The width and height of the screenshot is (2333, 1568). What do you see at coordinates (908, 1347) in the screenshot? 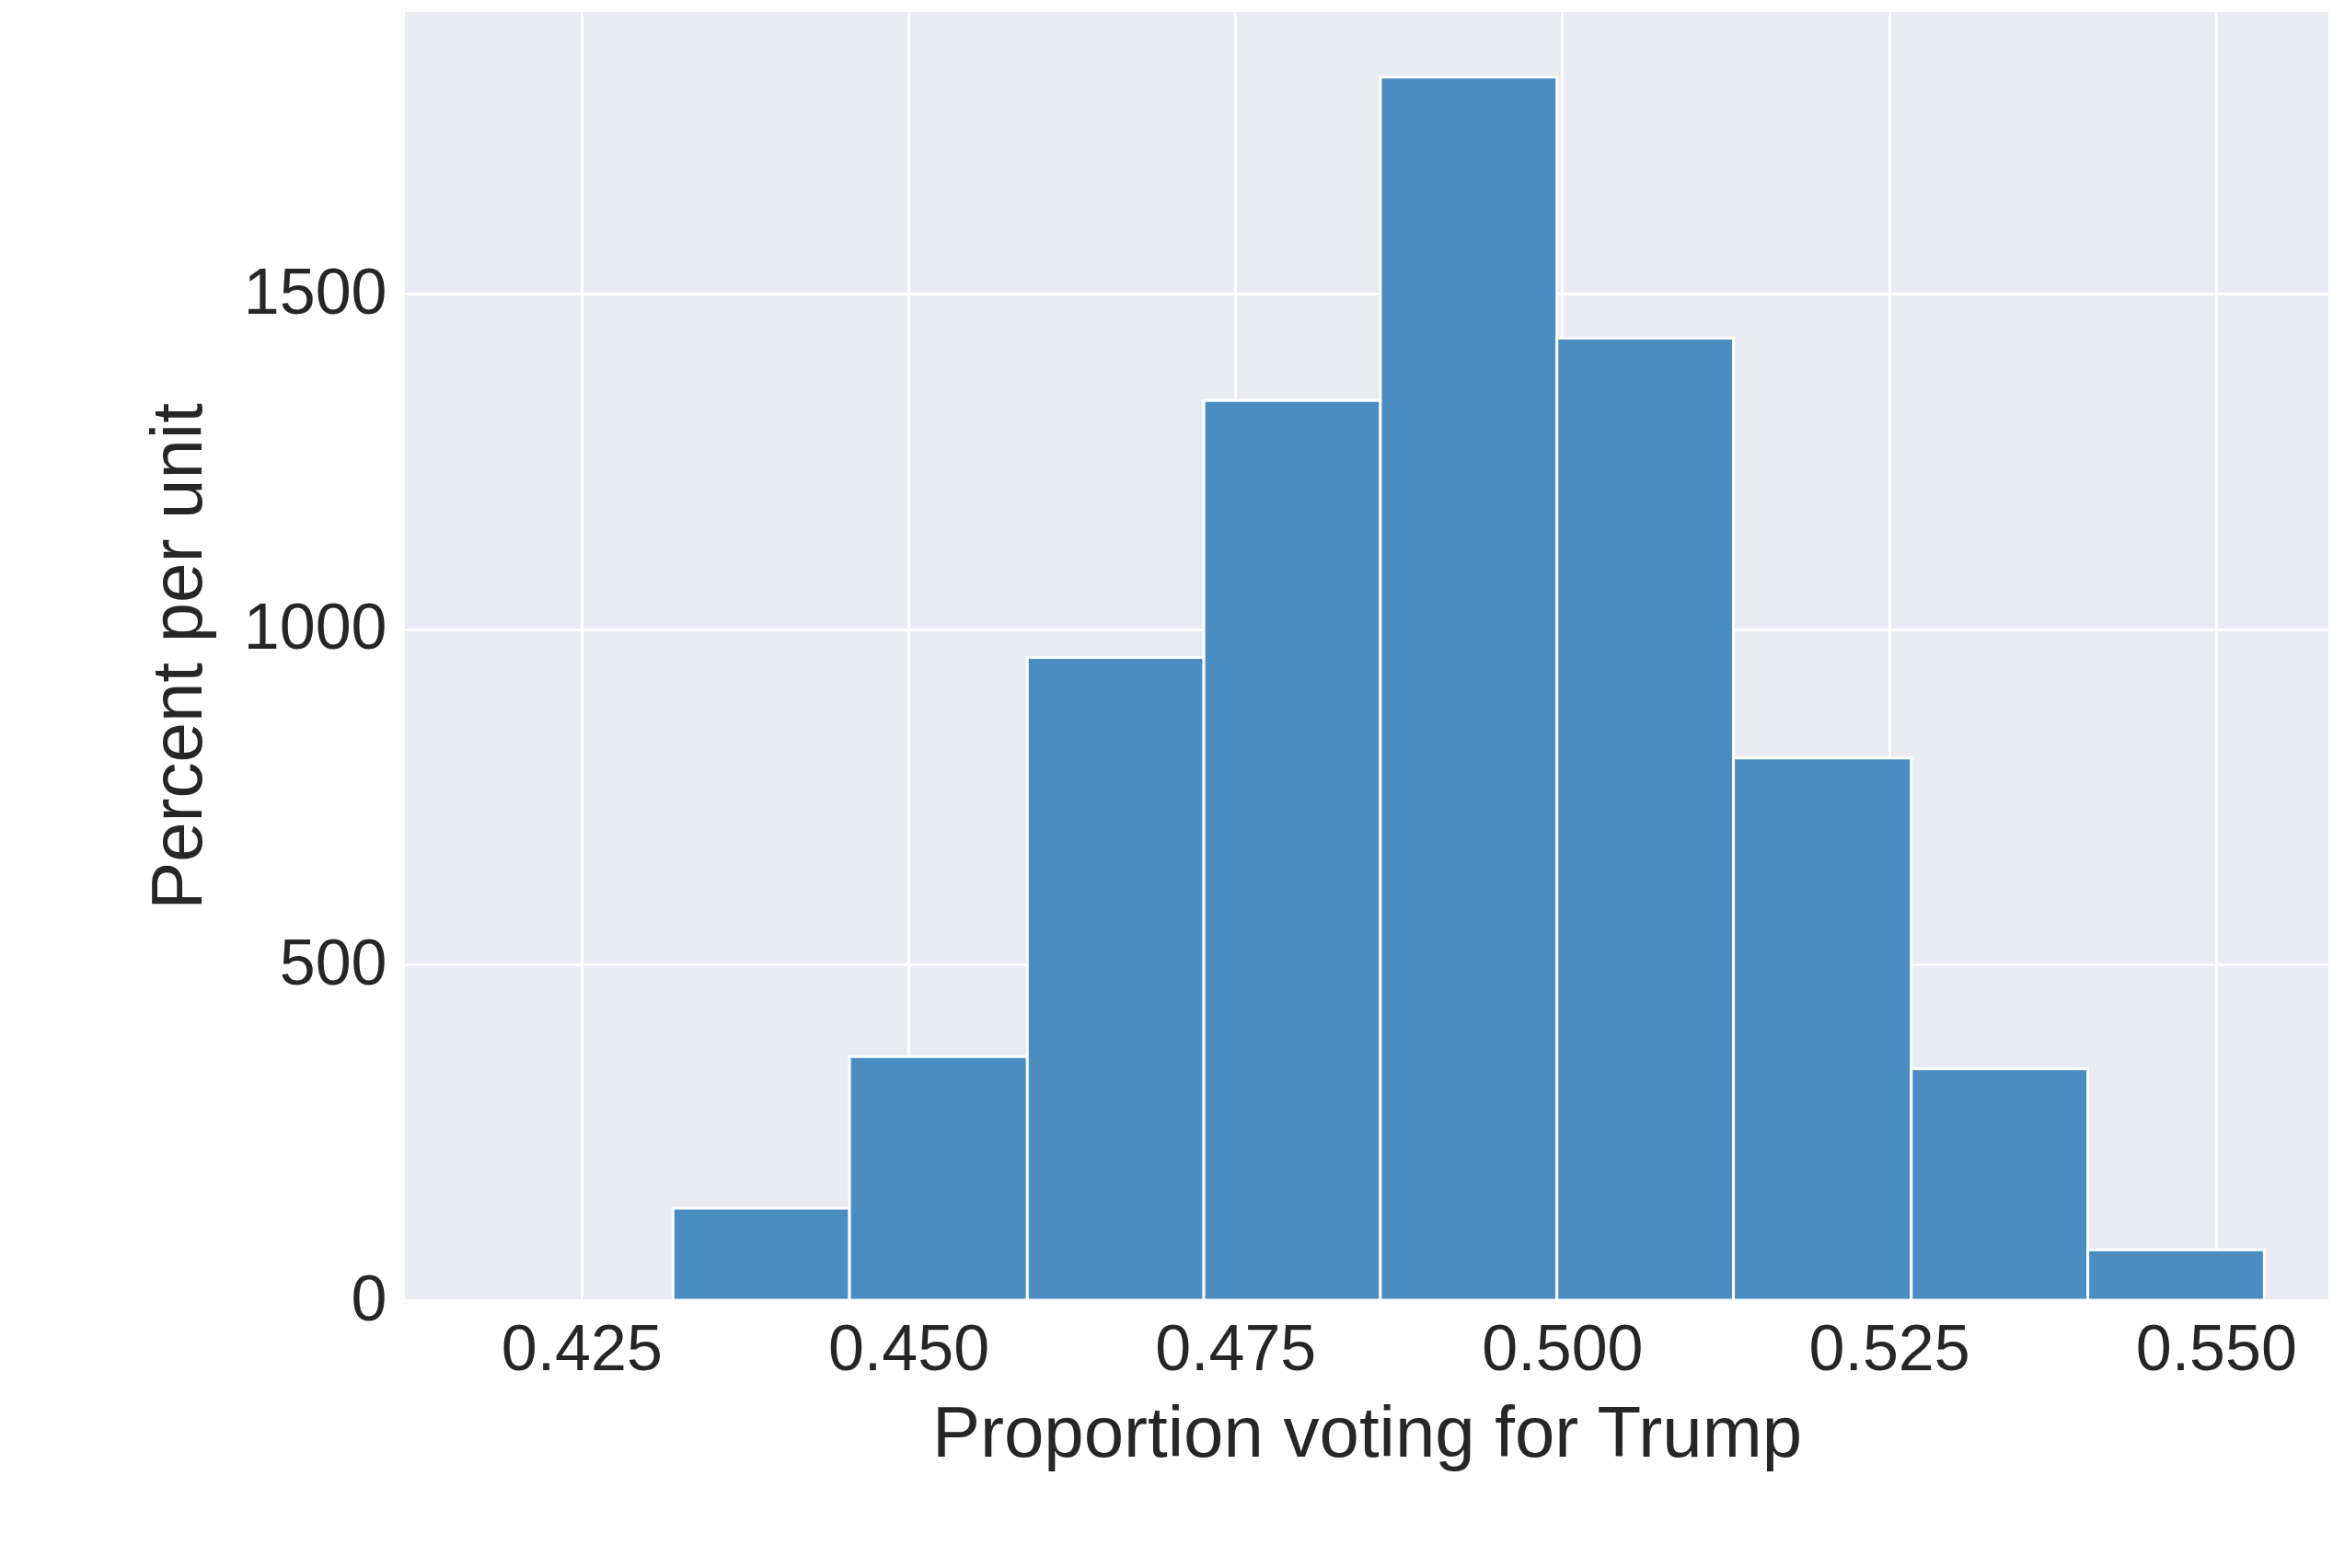
I see `x-tick-label: 0.450` at bounding box center [908, 1347].